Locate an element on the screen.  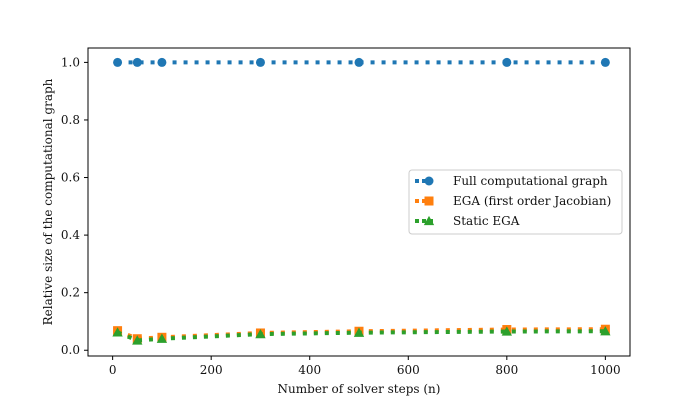
x-tick-label: 1000 is located at coordinates (605, 370).